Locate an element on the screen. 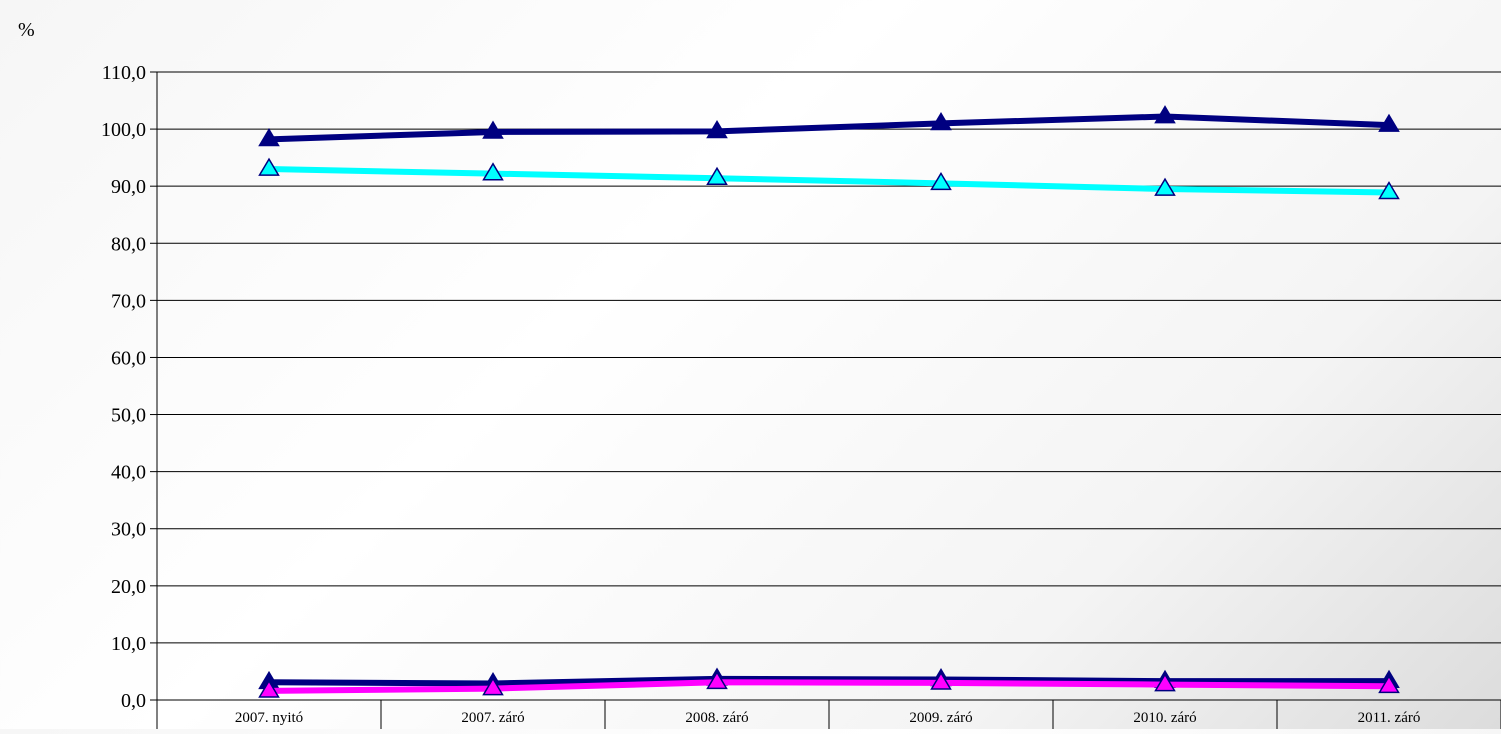 This screenshot has height=734, width=1501. y-tick-label: 80,0 is located at coordinates (128, 244).